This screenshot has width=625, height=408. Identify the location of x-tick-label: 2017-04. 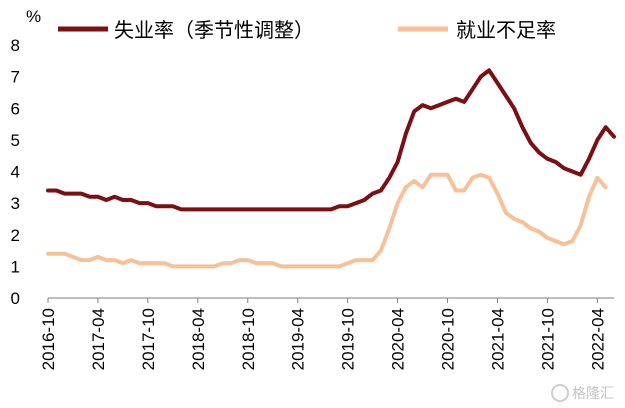
(98, 339).